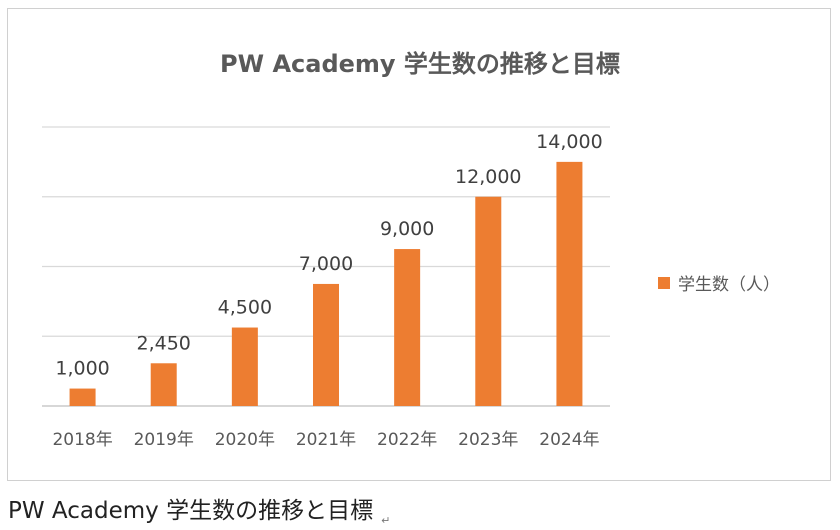 This screenshot has width=840, height=530. What do you see at coordinates (326, 264) in the screenshot?
I see `data-label-3: 7,000` at bounding box center [326, 264].